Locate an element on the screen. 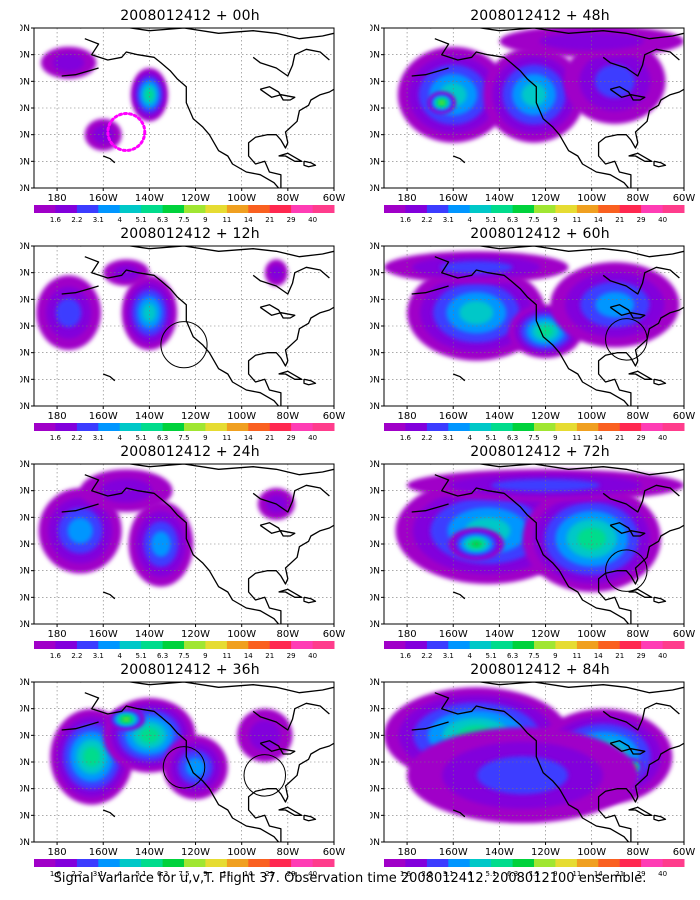 The image size is (700, 900). x-tick-label: 80W is located at coordinates (288, 634).